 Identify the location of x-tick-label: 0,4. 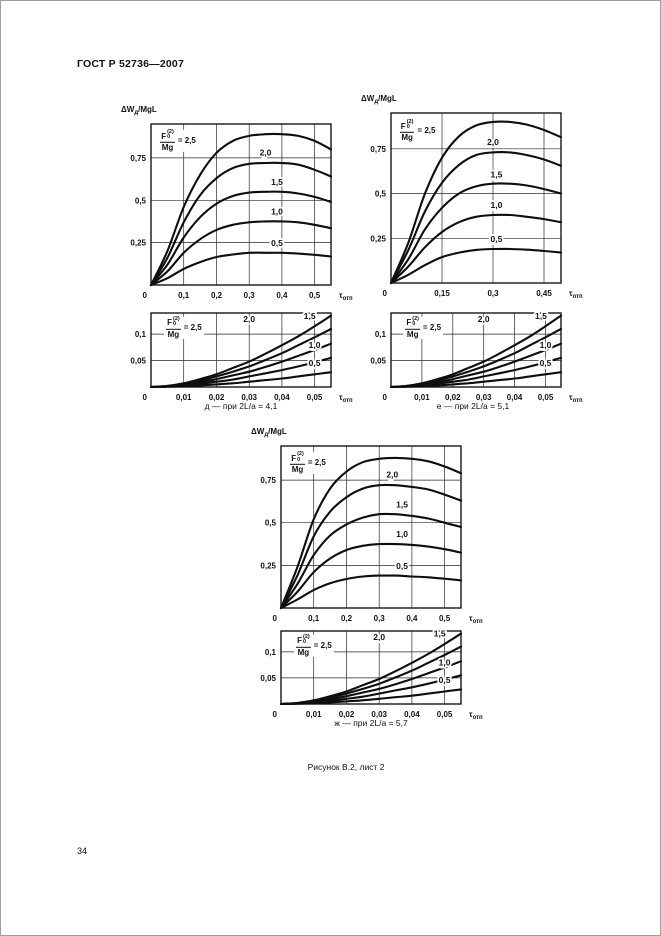
(412, 618).